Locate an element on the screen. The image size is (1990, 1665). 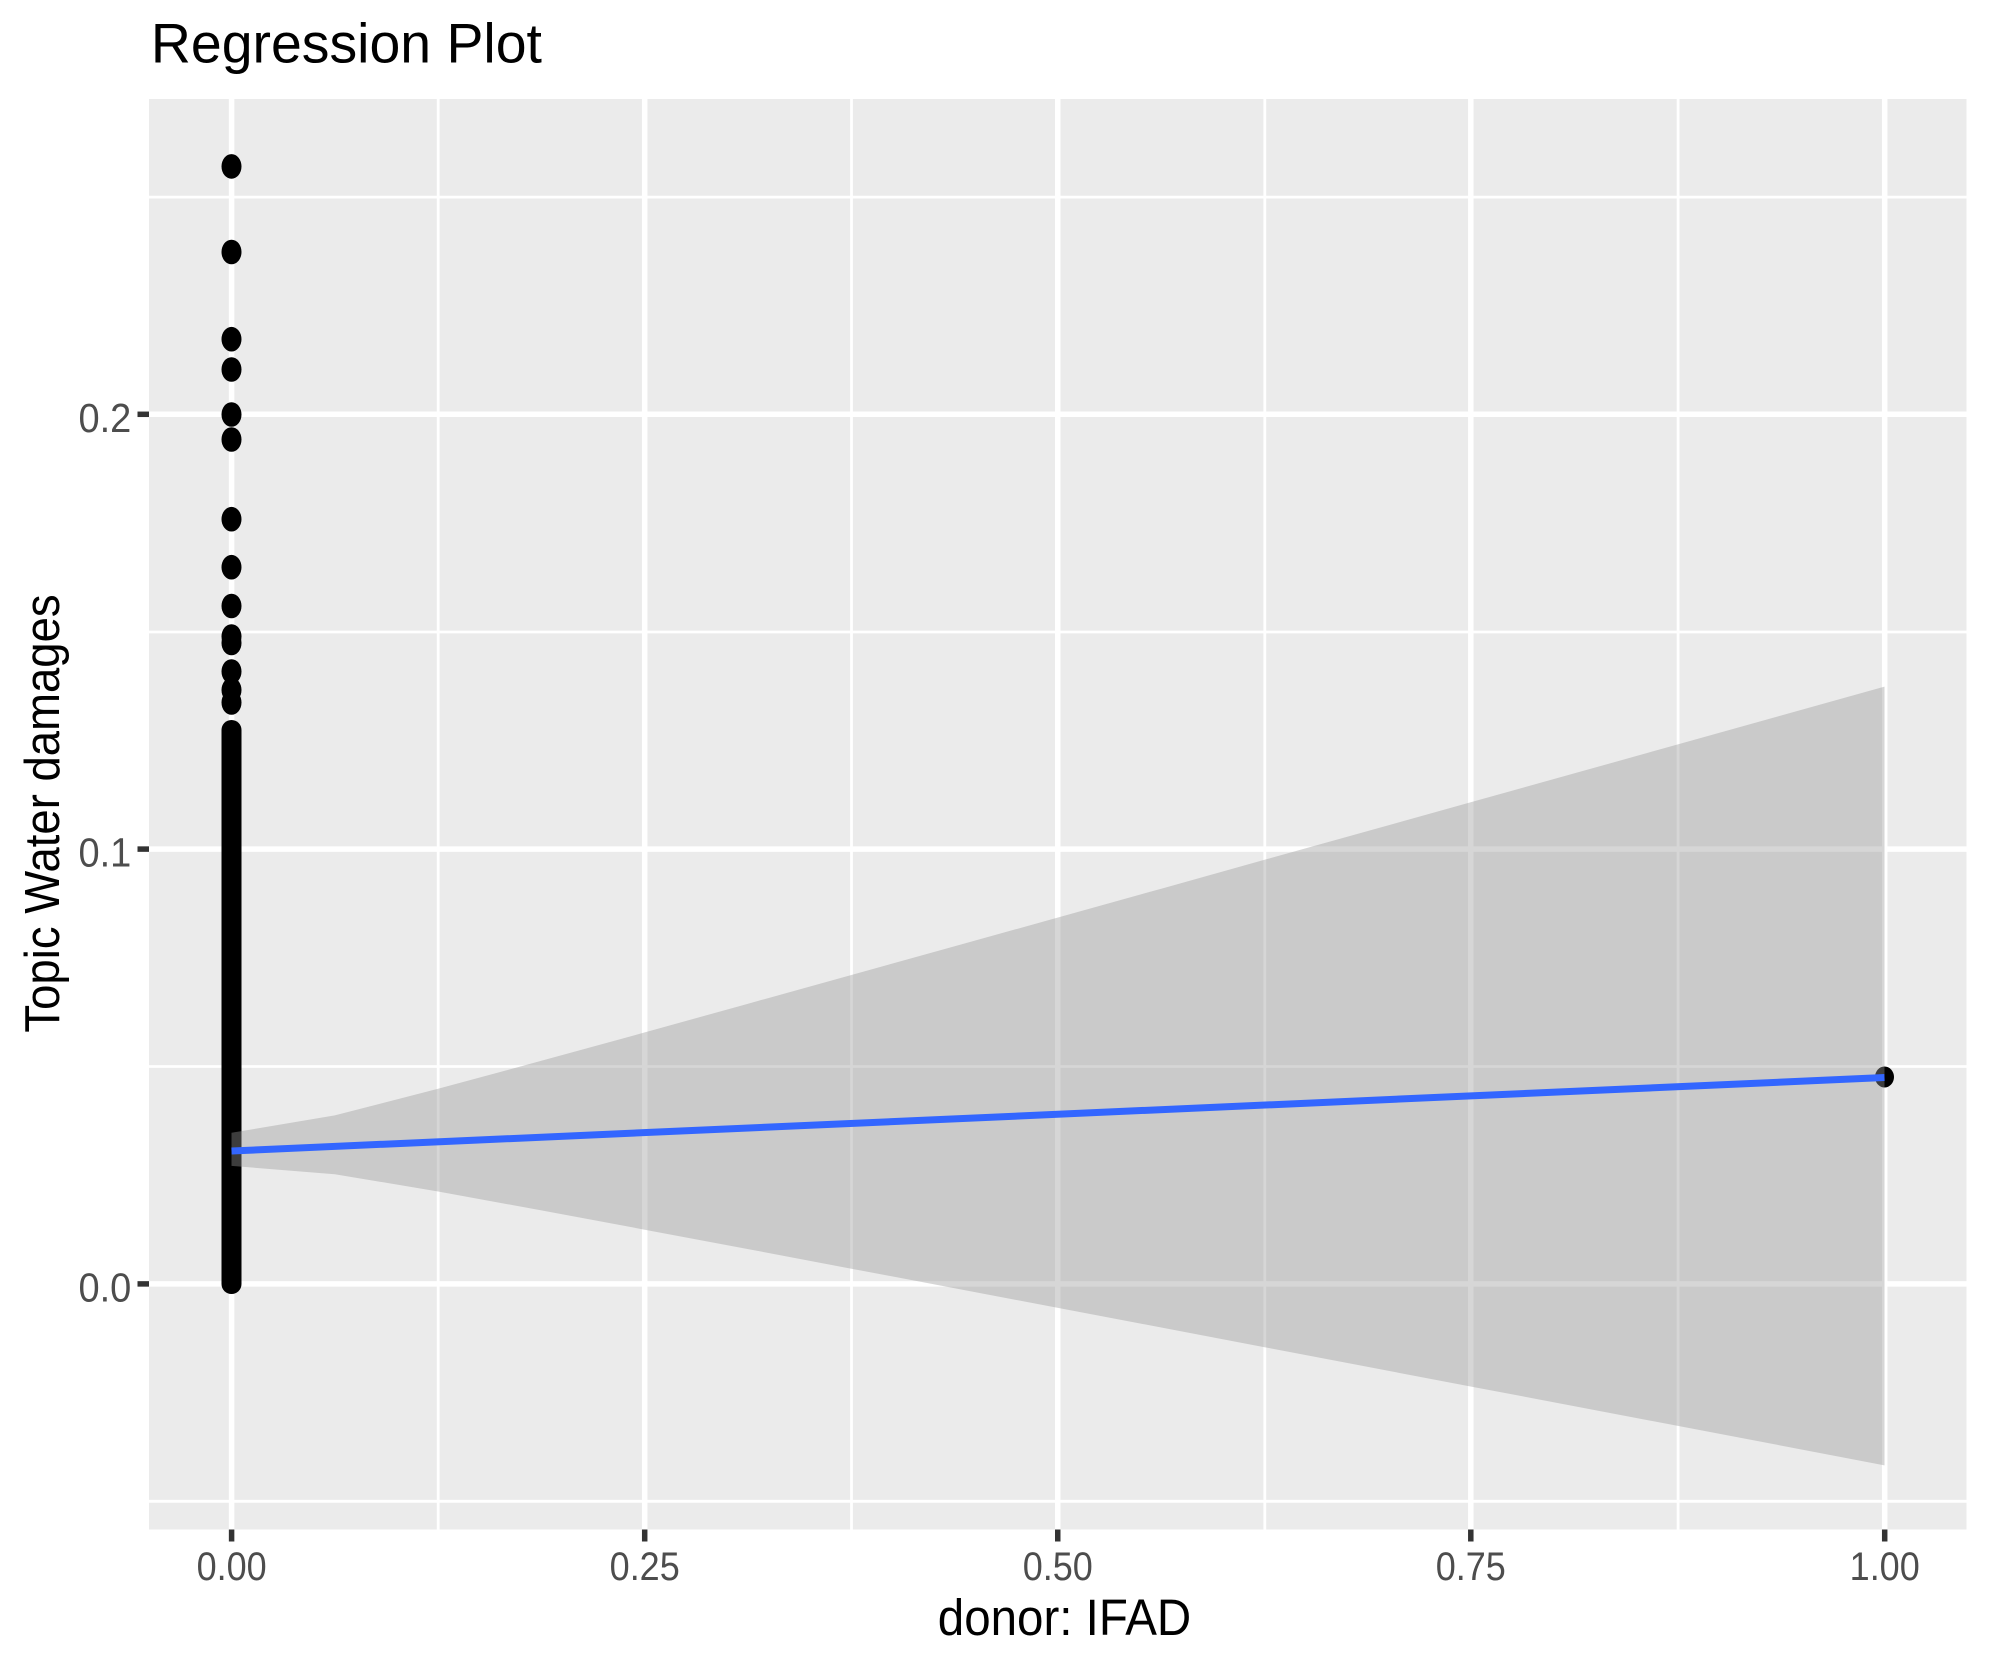
svg-text: 0.25 is located at coordinates (645, 1566).